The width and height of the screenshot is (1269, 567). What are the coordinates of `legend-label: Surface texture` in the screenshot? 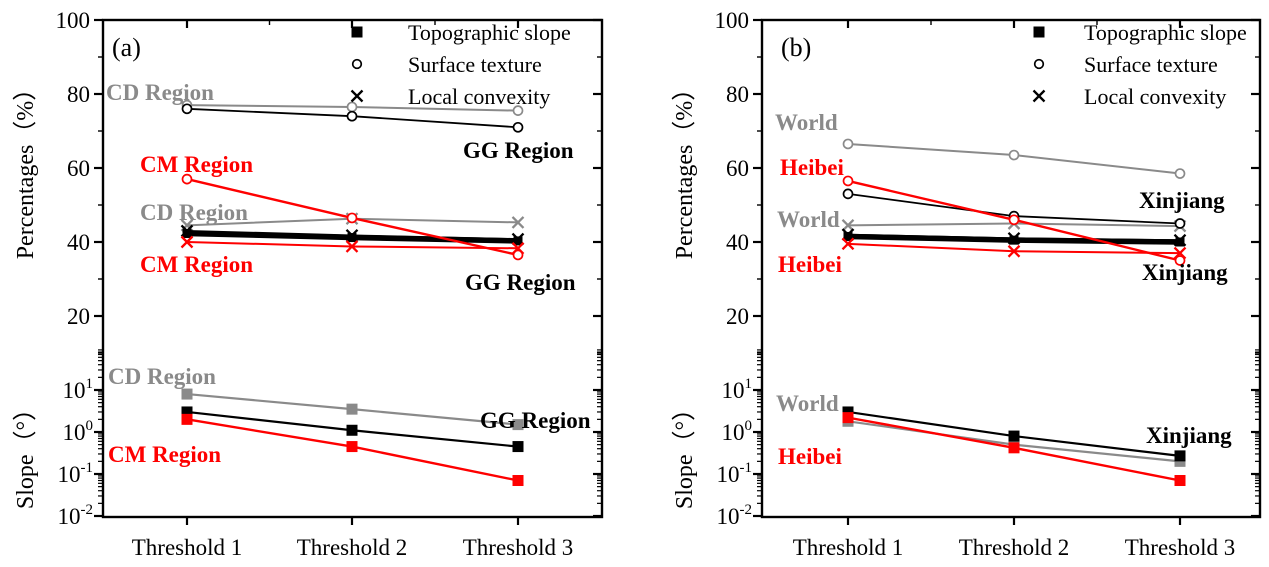 It's located at (475, 64).